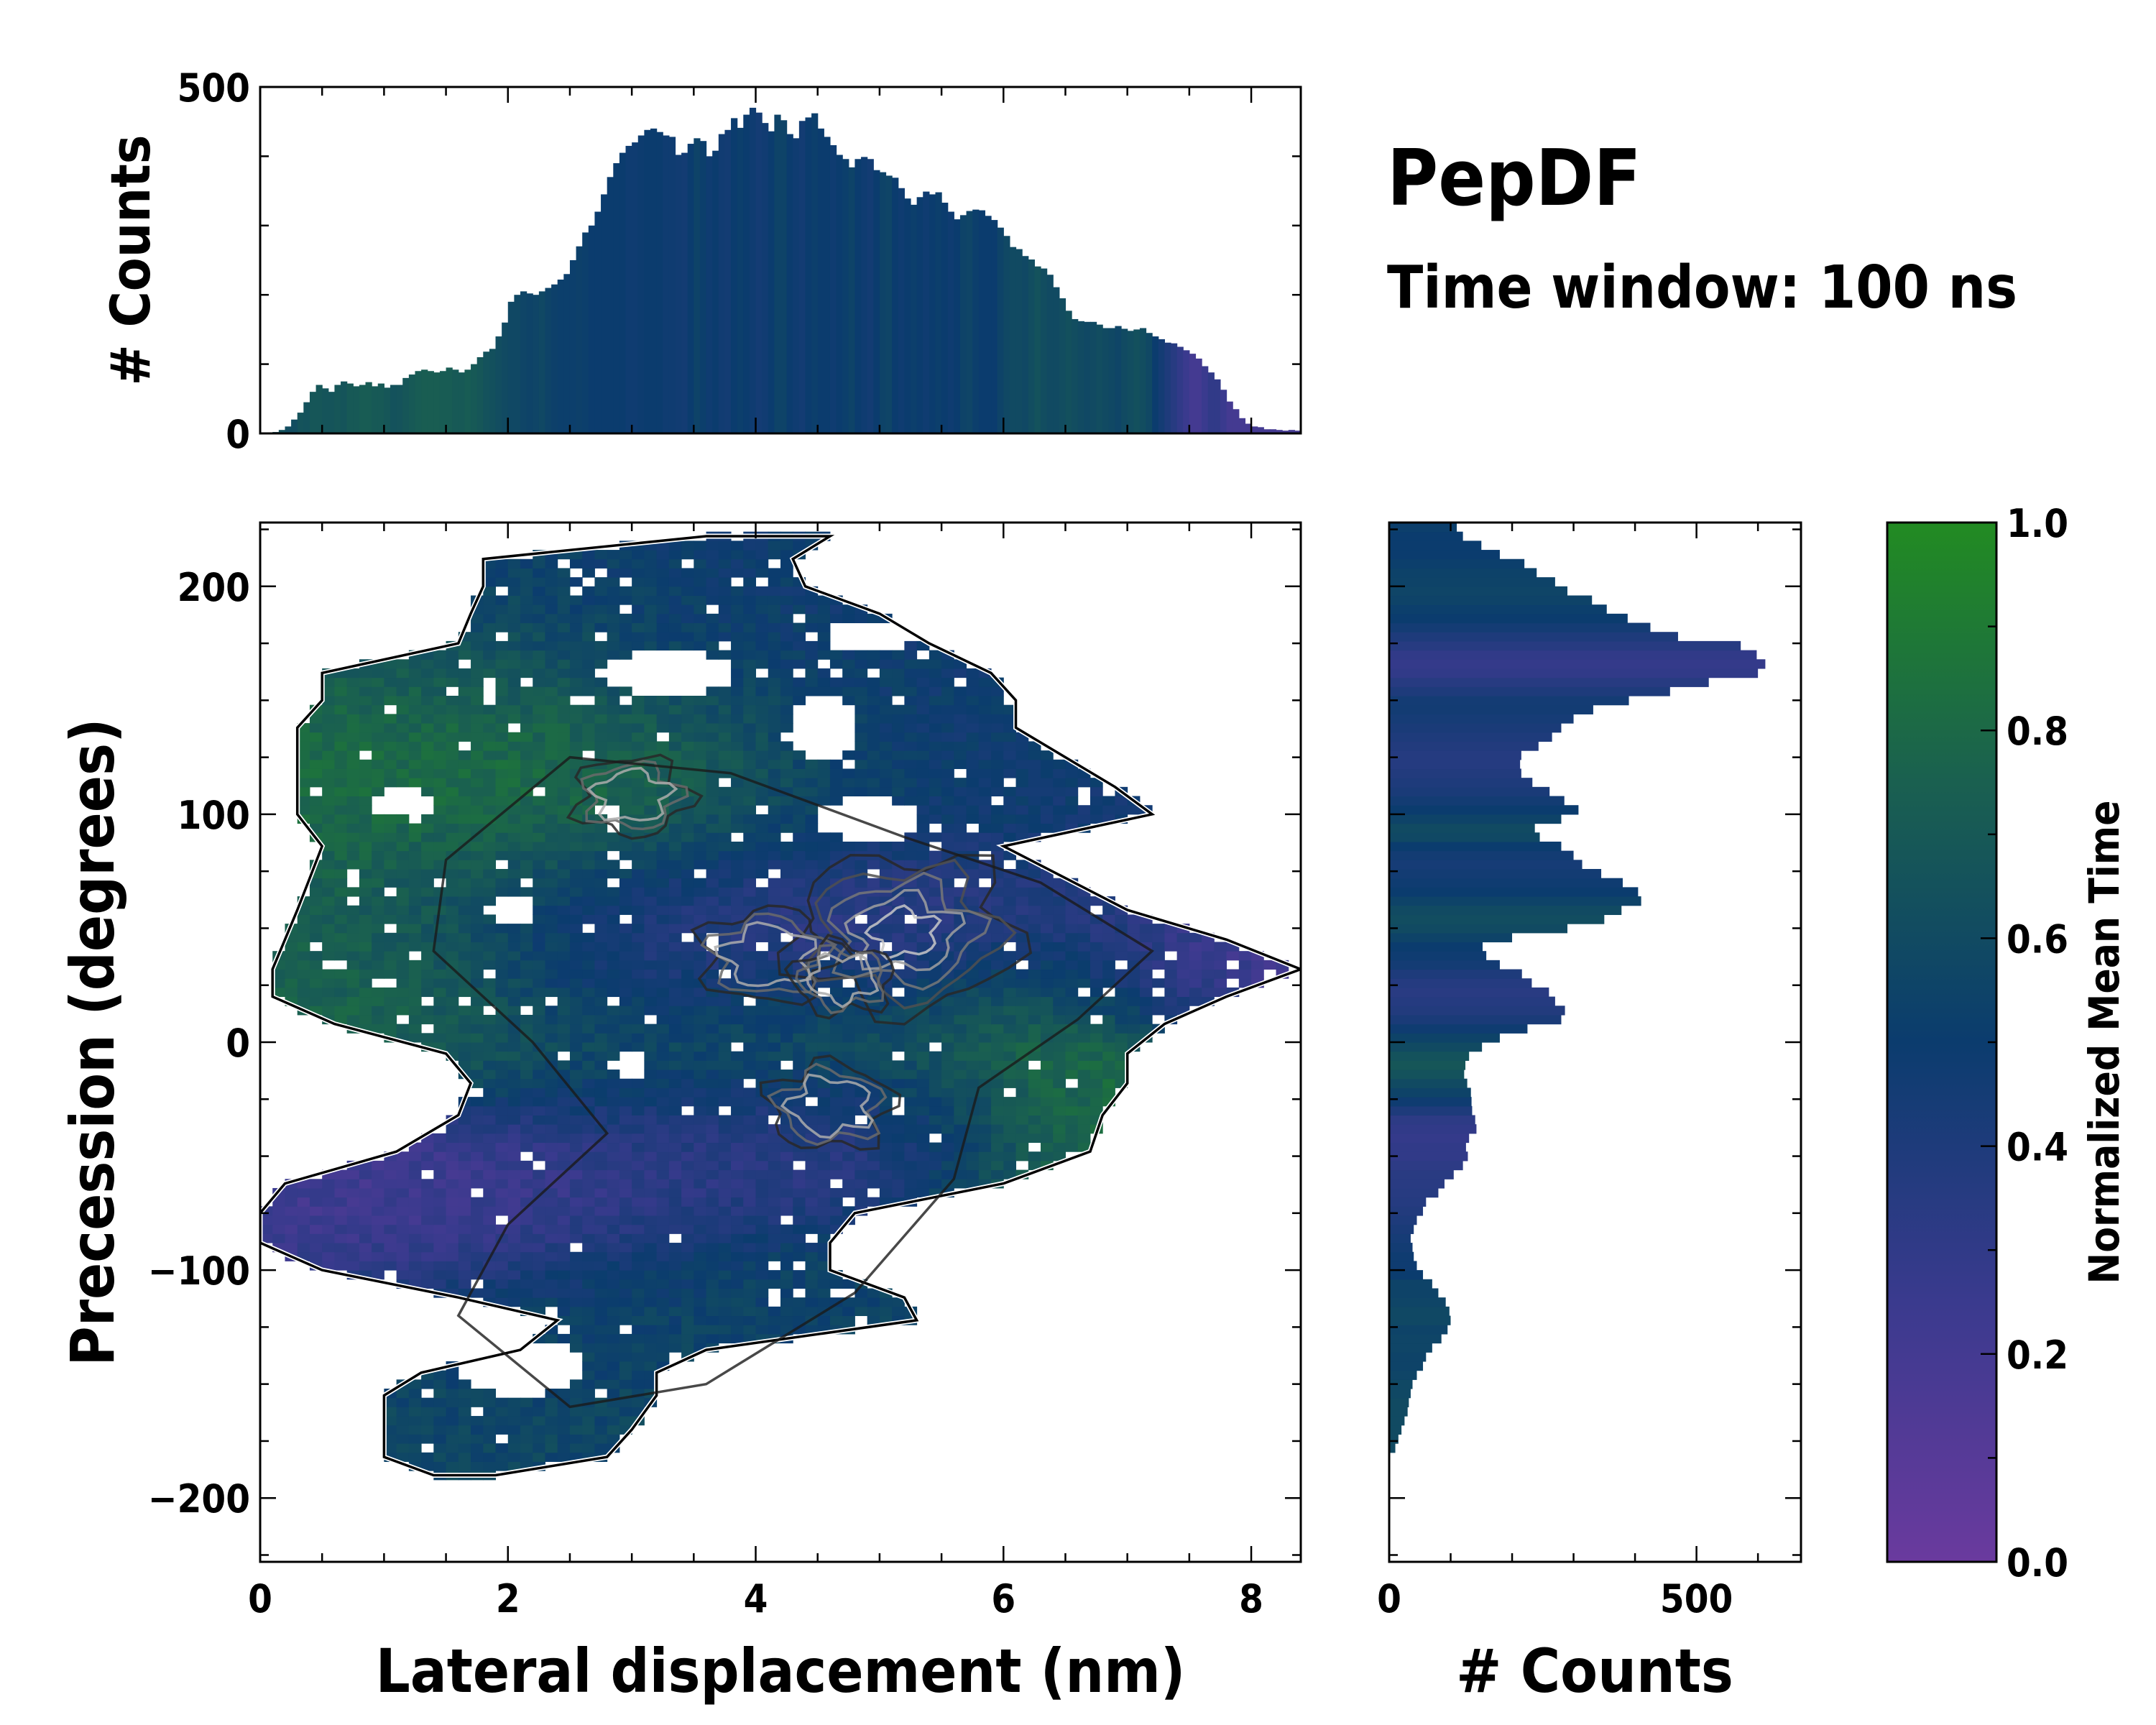  I want to click on right-histogram-bar, so click(1394, 1439).